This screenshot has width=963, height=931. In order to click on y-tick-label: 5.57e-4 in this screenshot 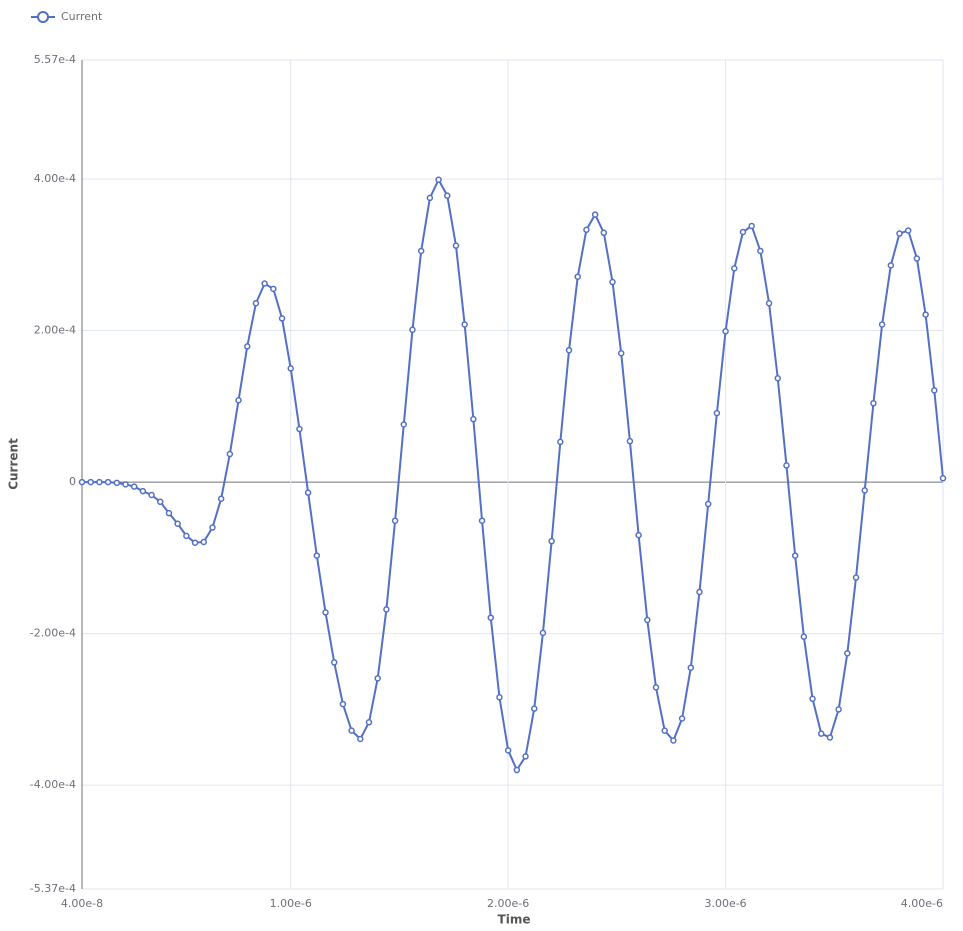, I will do `click(55, 59)`.